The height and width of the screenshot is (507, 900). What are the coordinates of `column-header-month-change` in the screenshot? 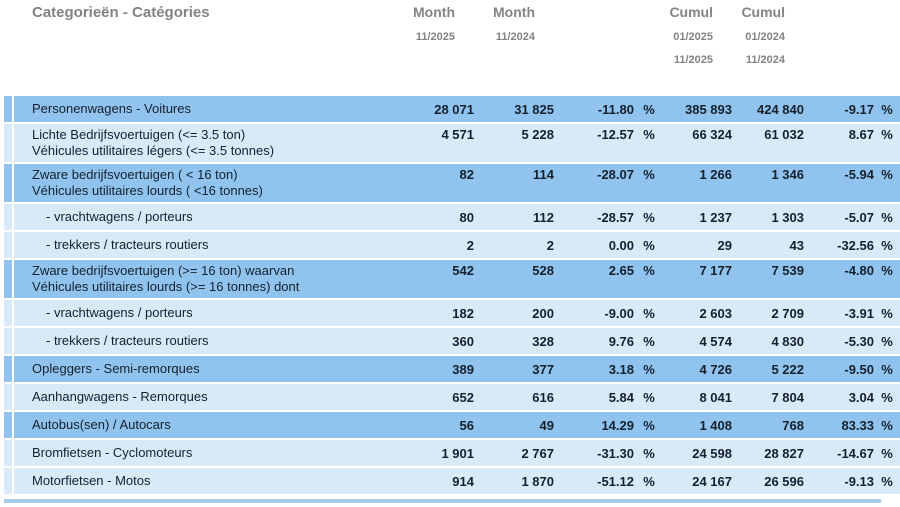 It's located at (575, 50).